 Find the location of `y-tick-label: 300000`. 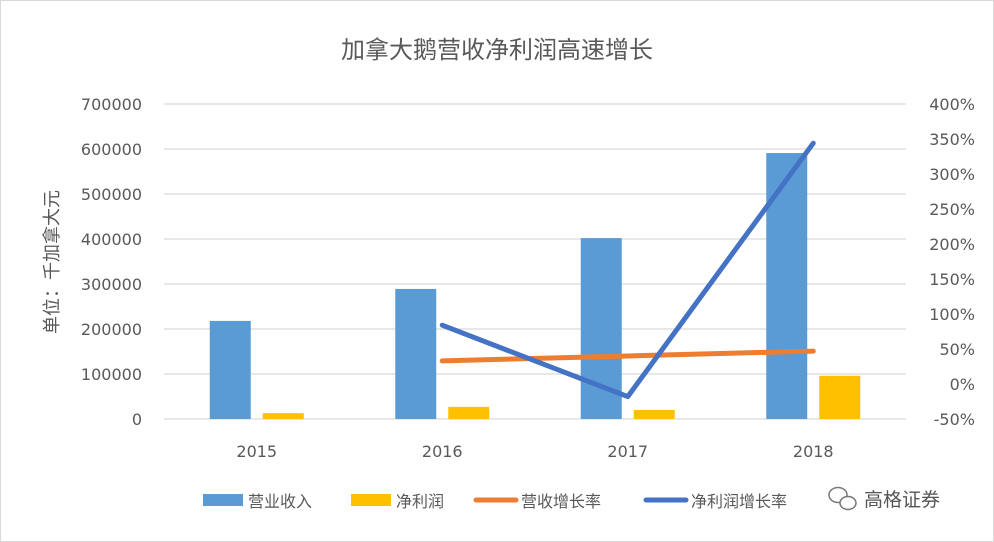

y-tick-label: 300000 is located at coordinates (111, 284).